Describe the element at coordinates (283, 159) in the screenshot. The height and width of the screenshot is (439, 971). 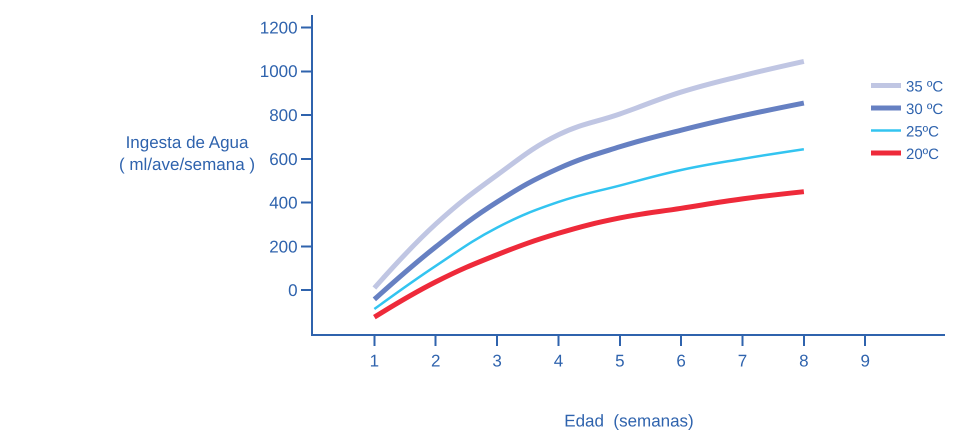
I see `y-tick-label: 600` at that location.